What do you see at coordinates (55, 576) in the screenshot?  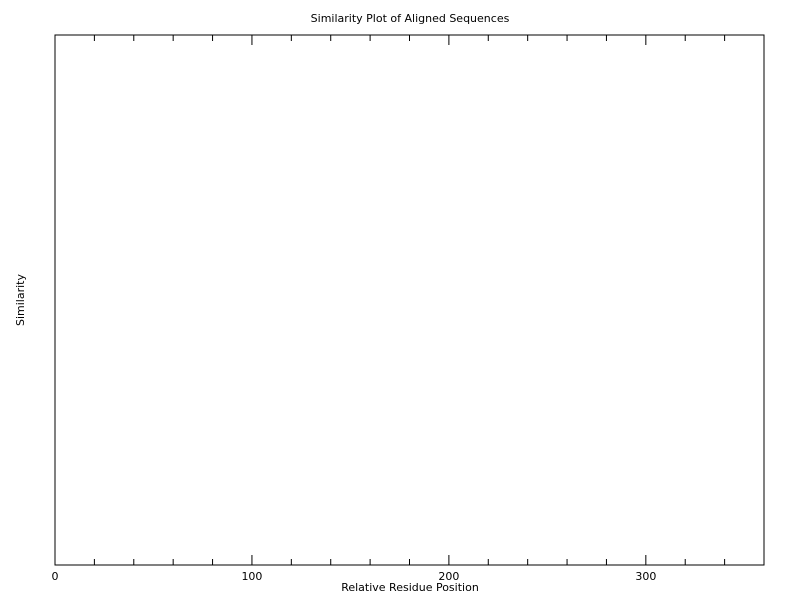 I see `x-tick-label: 0` at bounding box center [55, 576].